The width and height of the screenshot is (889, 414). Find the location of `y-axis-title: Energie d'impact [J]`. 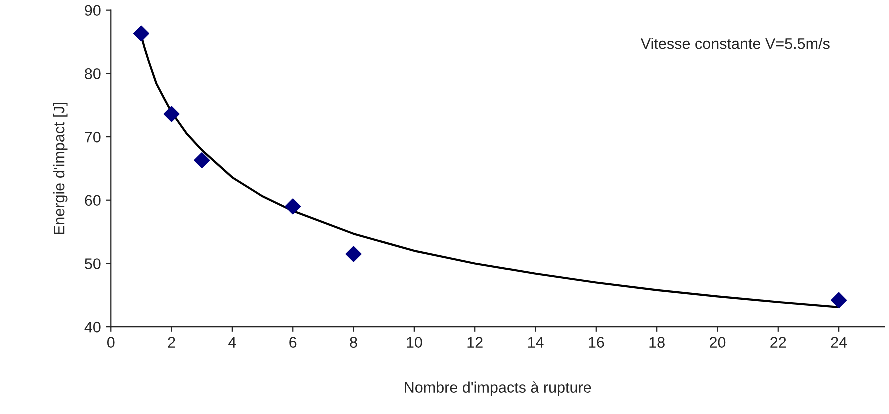

y-axis-title: Energie d'impact [J] is located at coordinates (61, 168).